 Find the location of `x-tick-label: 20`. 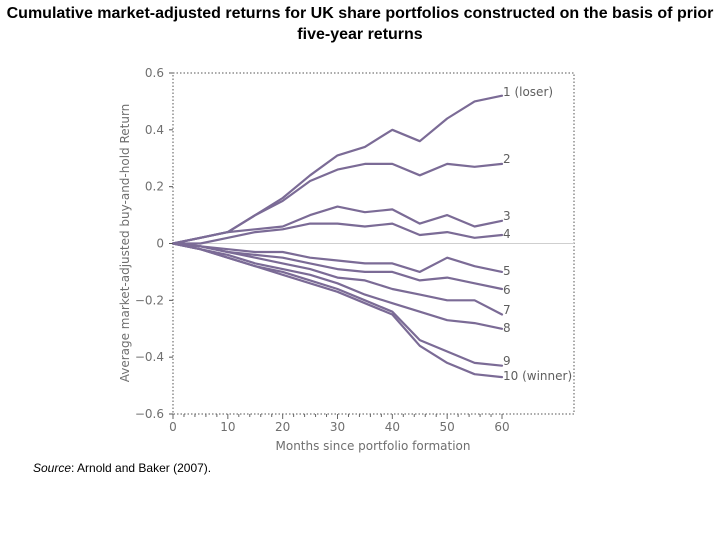

x-tick-label: 20 is located at coordinates (282, 427).